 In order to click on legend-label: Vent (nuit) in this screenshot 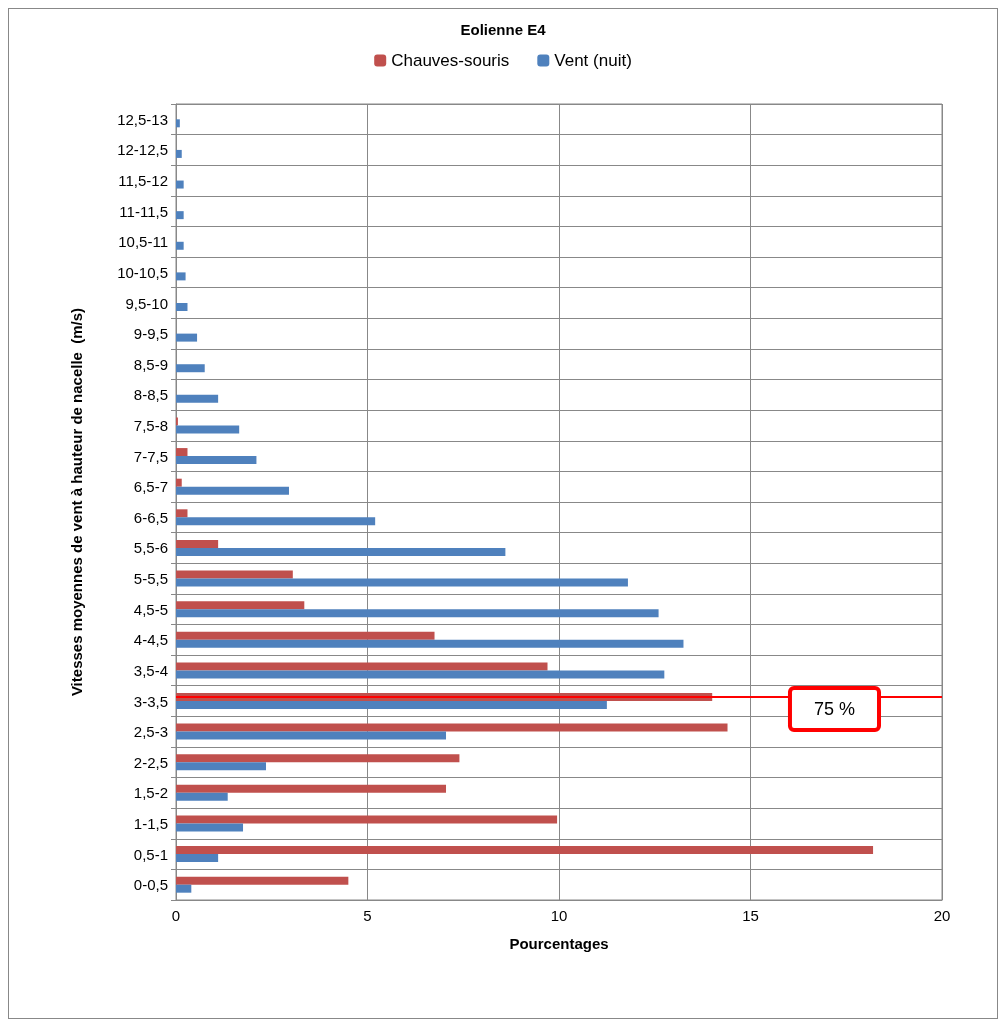, I will do `click(593, 60)`.